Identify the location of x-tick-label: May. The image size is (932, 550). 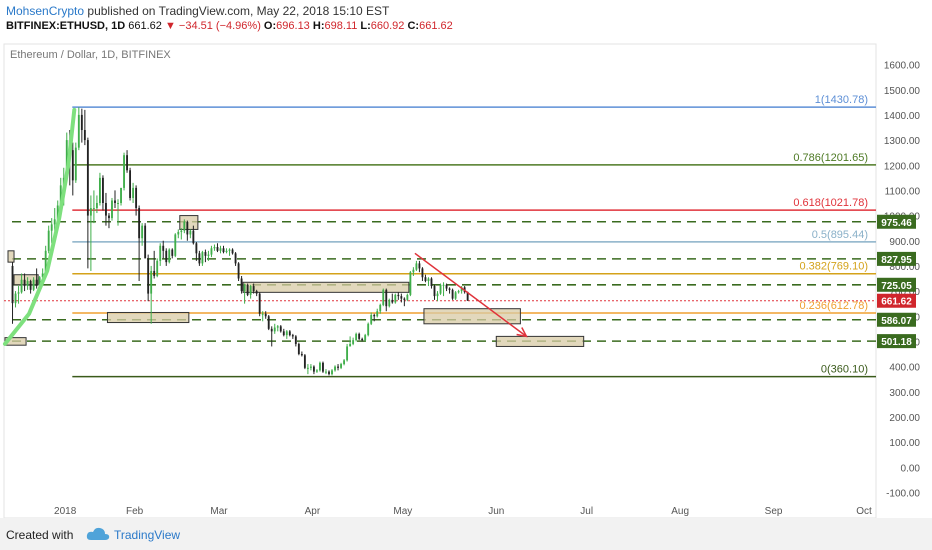
(402, 511).